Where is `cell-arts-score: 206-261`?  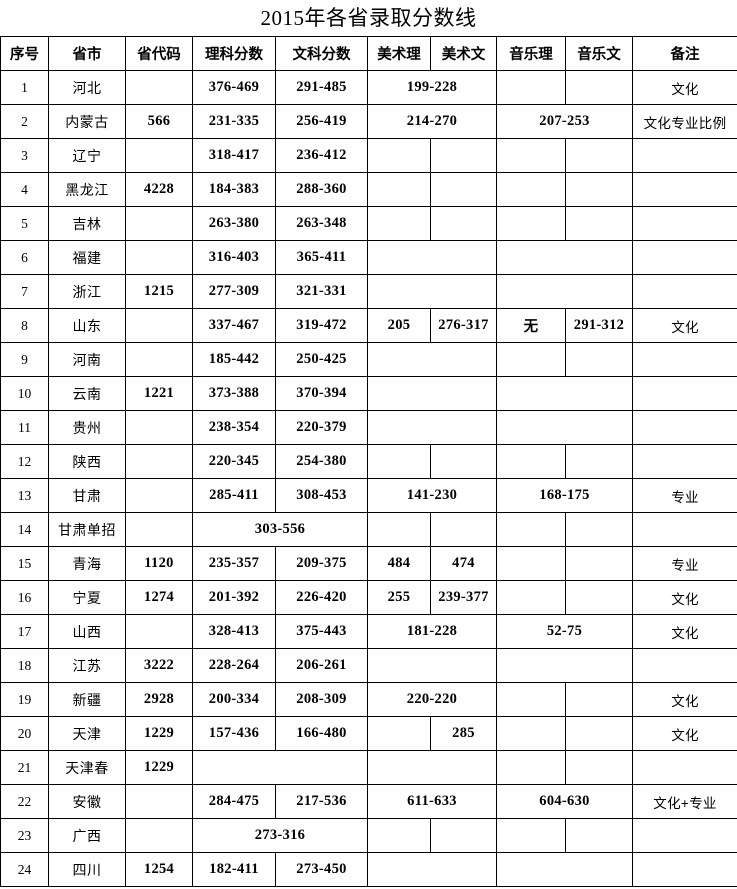 cell-arts-score: 206-261 is located at coordinates (321, 665).